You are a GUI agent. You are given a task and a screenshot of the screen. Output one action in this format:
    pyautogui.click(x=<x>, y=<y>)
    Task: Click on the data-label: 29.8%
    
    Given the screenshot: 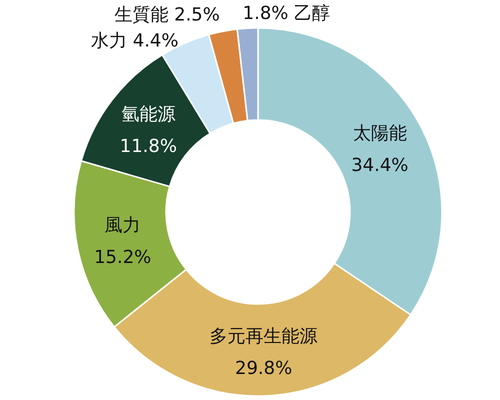 What is the action you would take?
    pyautogui.click(x=263, y=368)
    